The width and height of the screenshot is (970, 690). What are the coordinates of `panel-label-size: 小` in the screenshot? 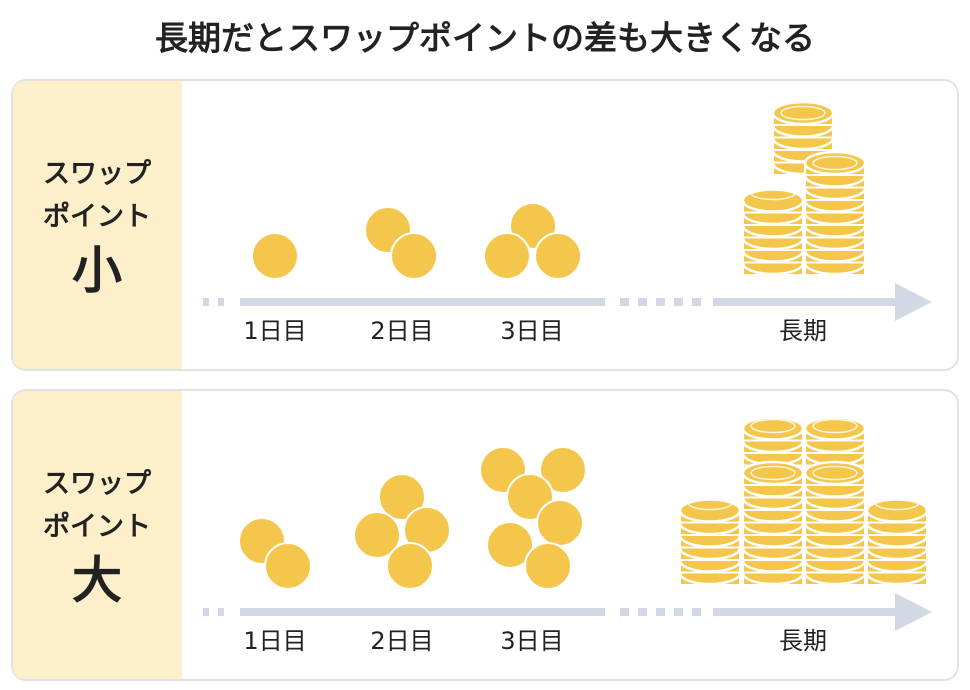 It's located at (97, 271).